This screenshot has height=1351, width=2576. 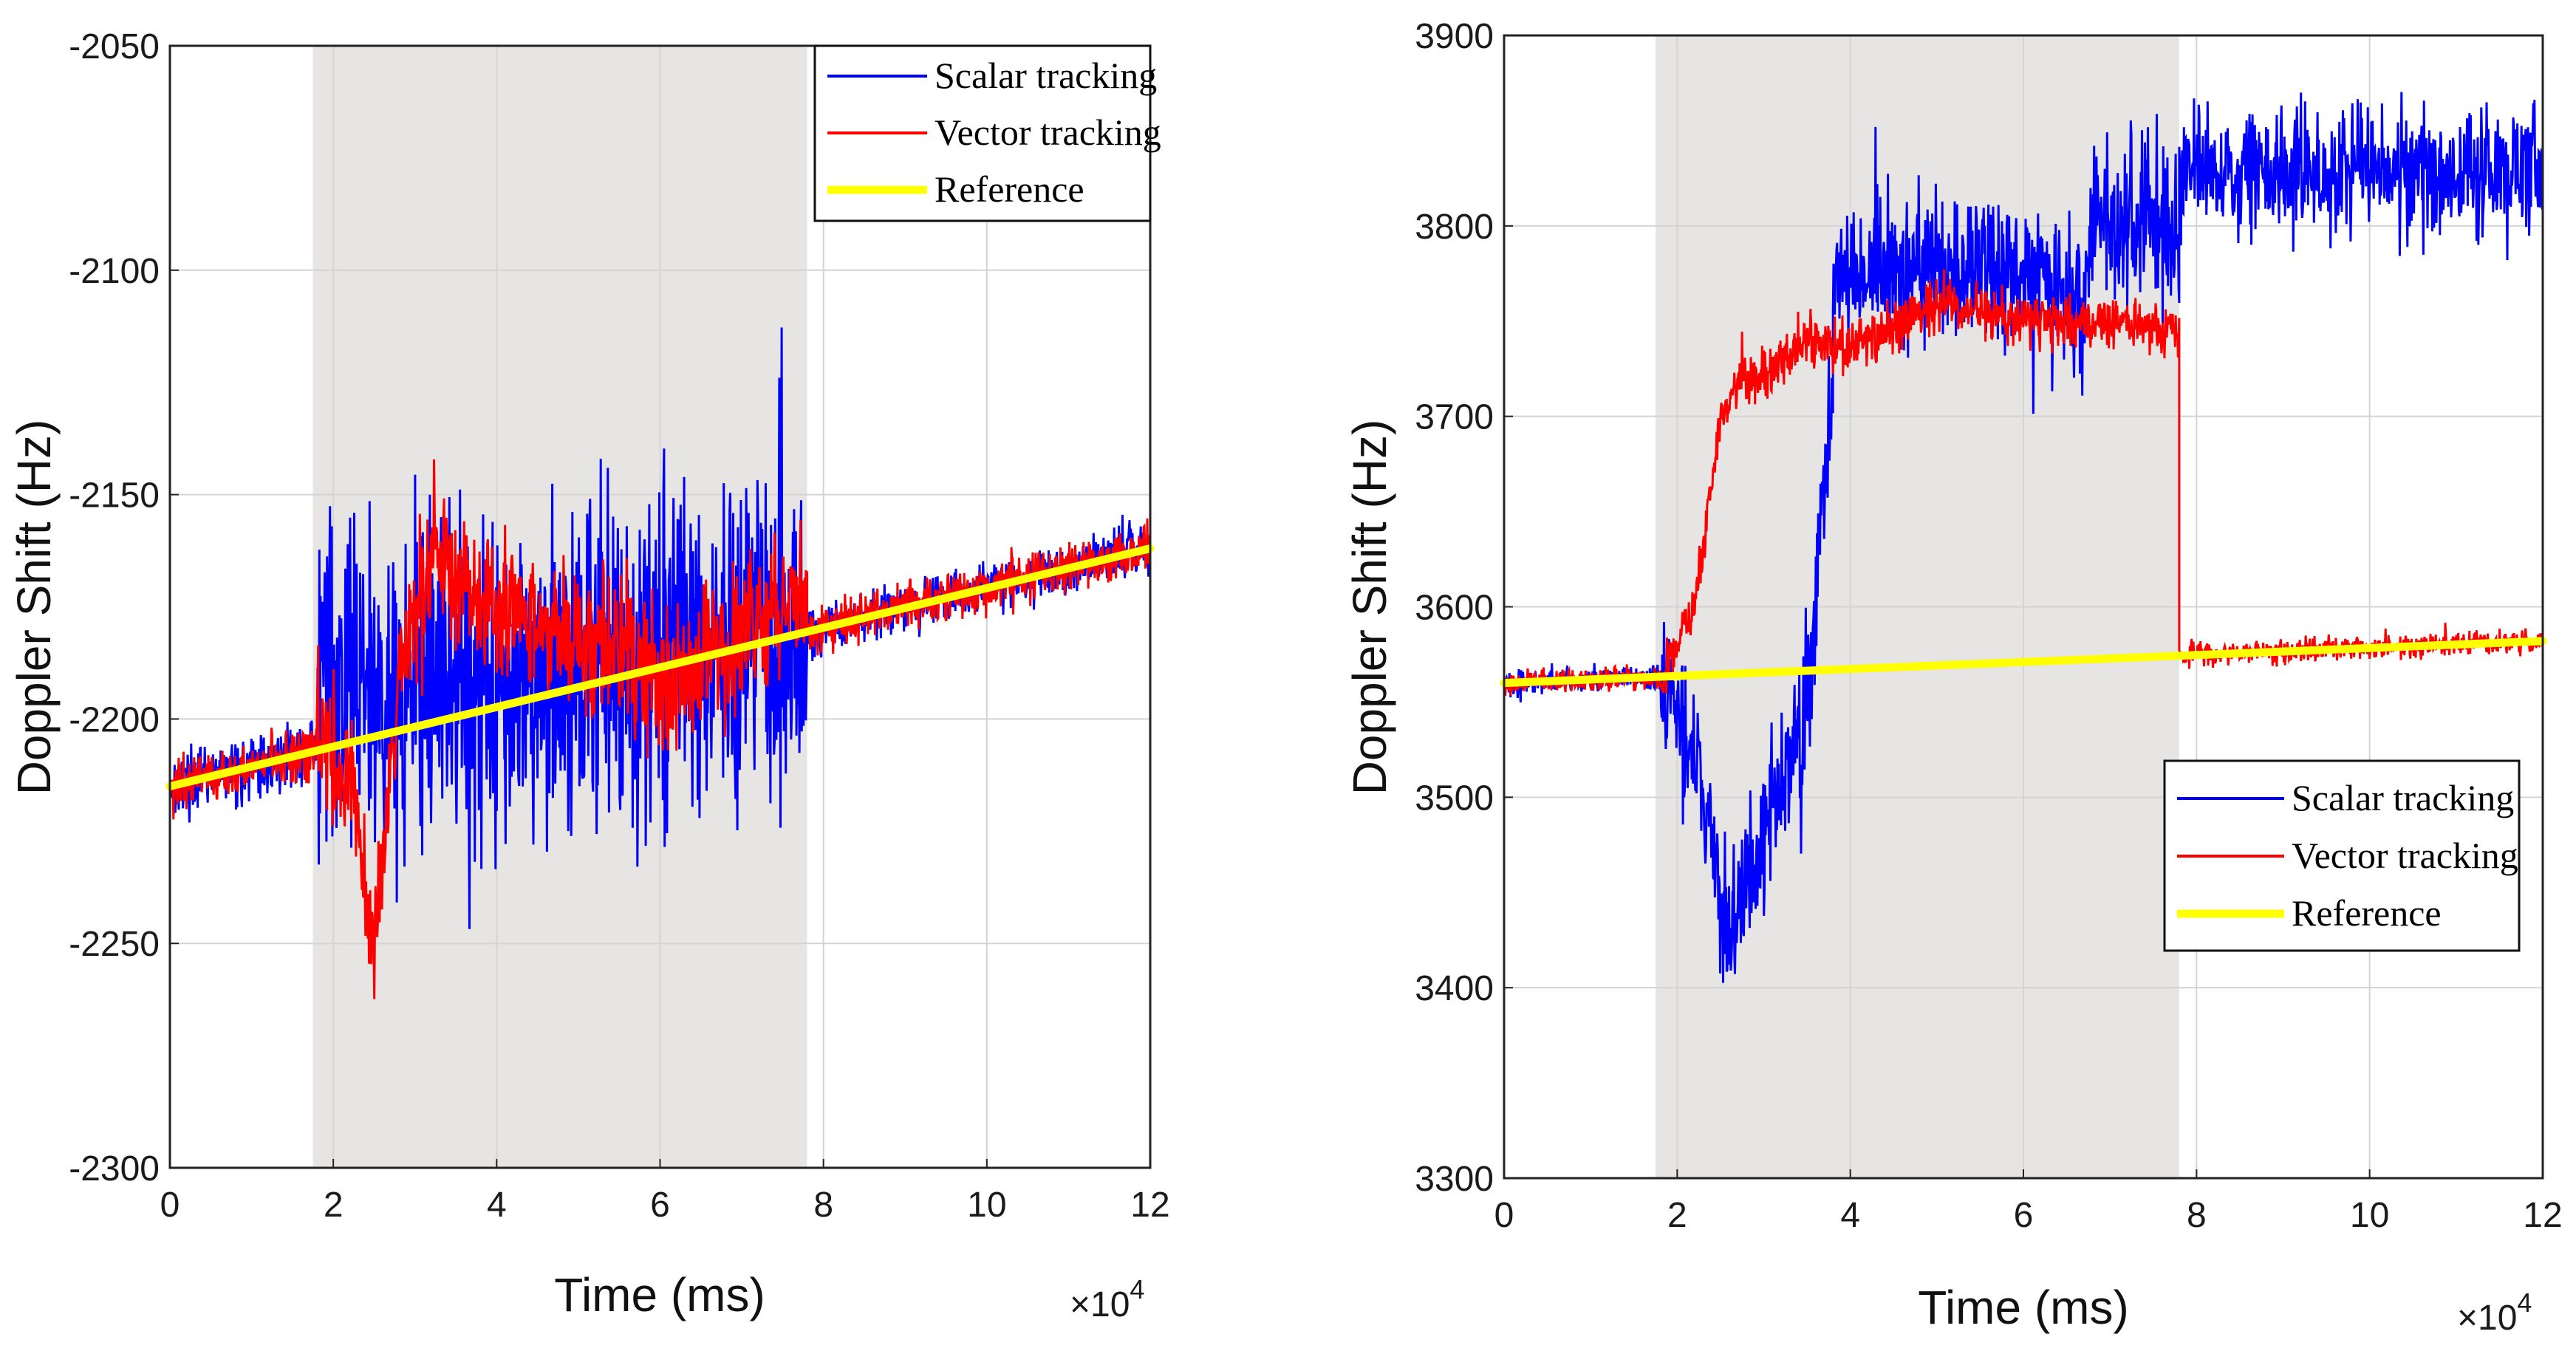 What do you see at coordinates (115, 944) in the screenshot?
I see `y-tick-label: -2250` at bounding box center [115, 944].